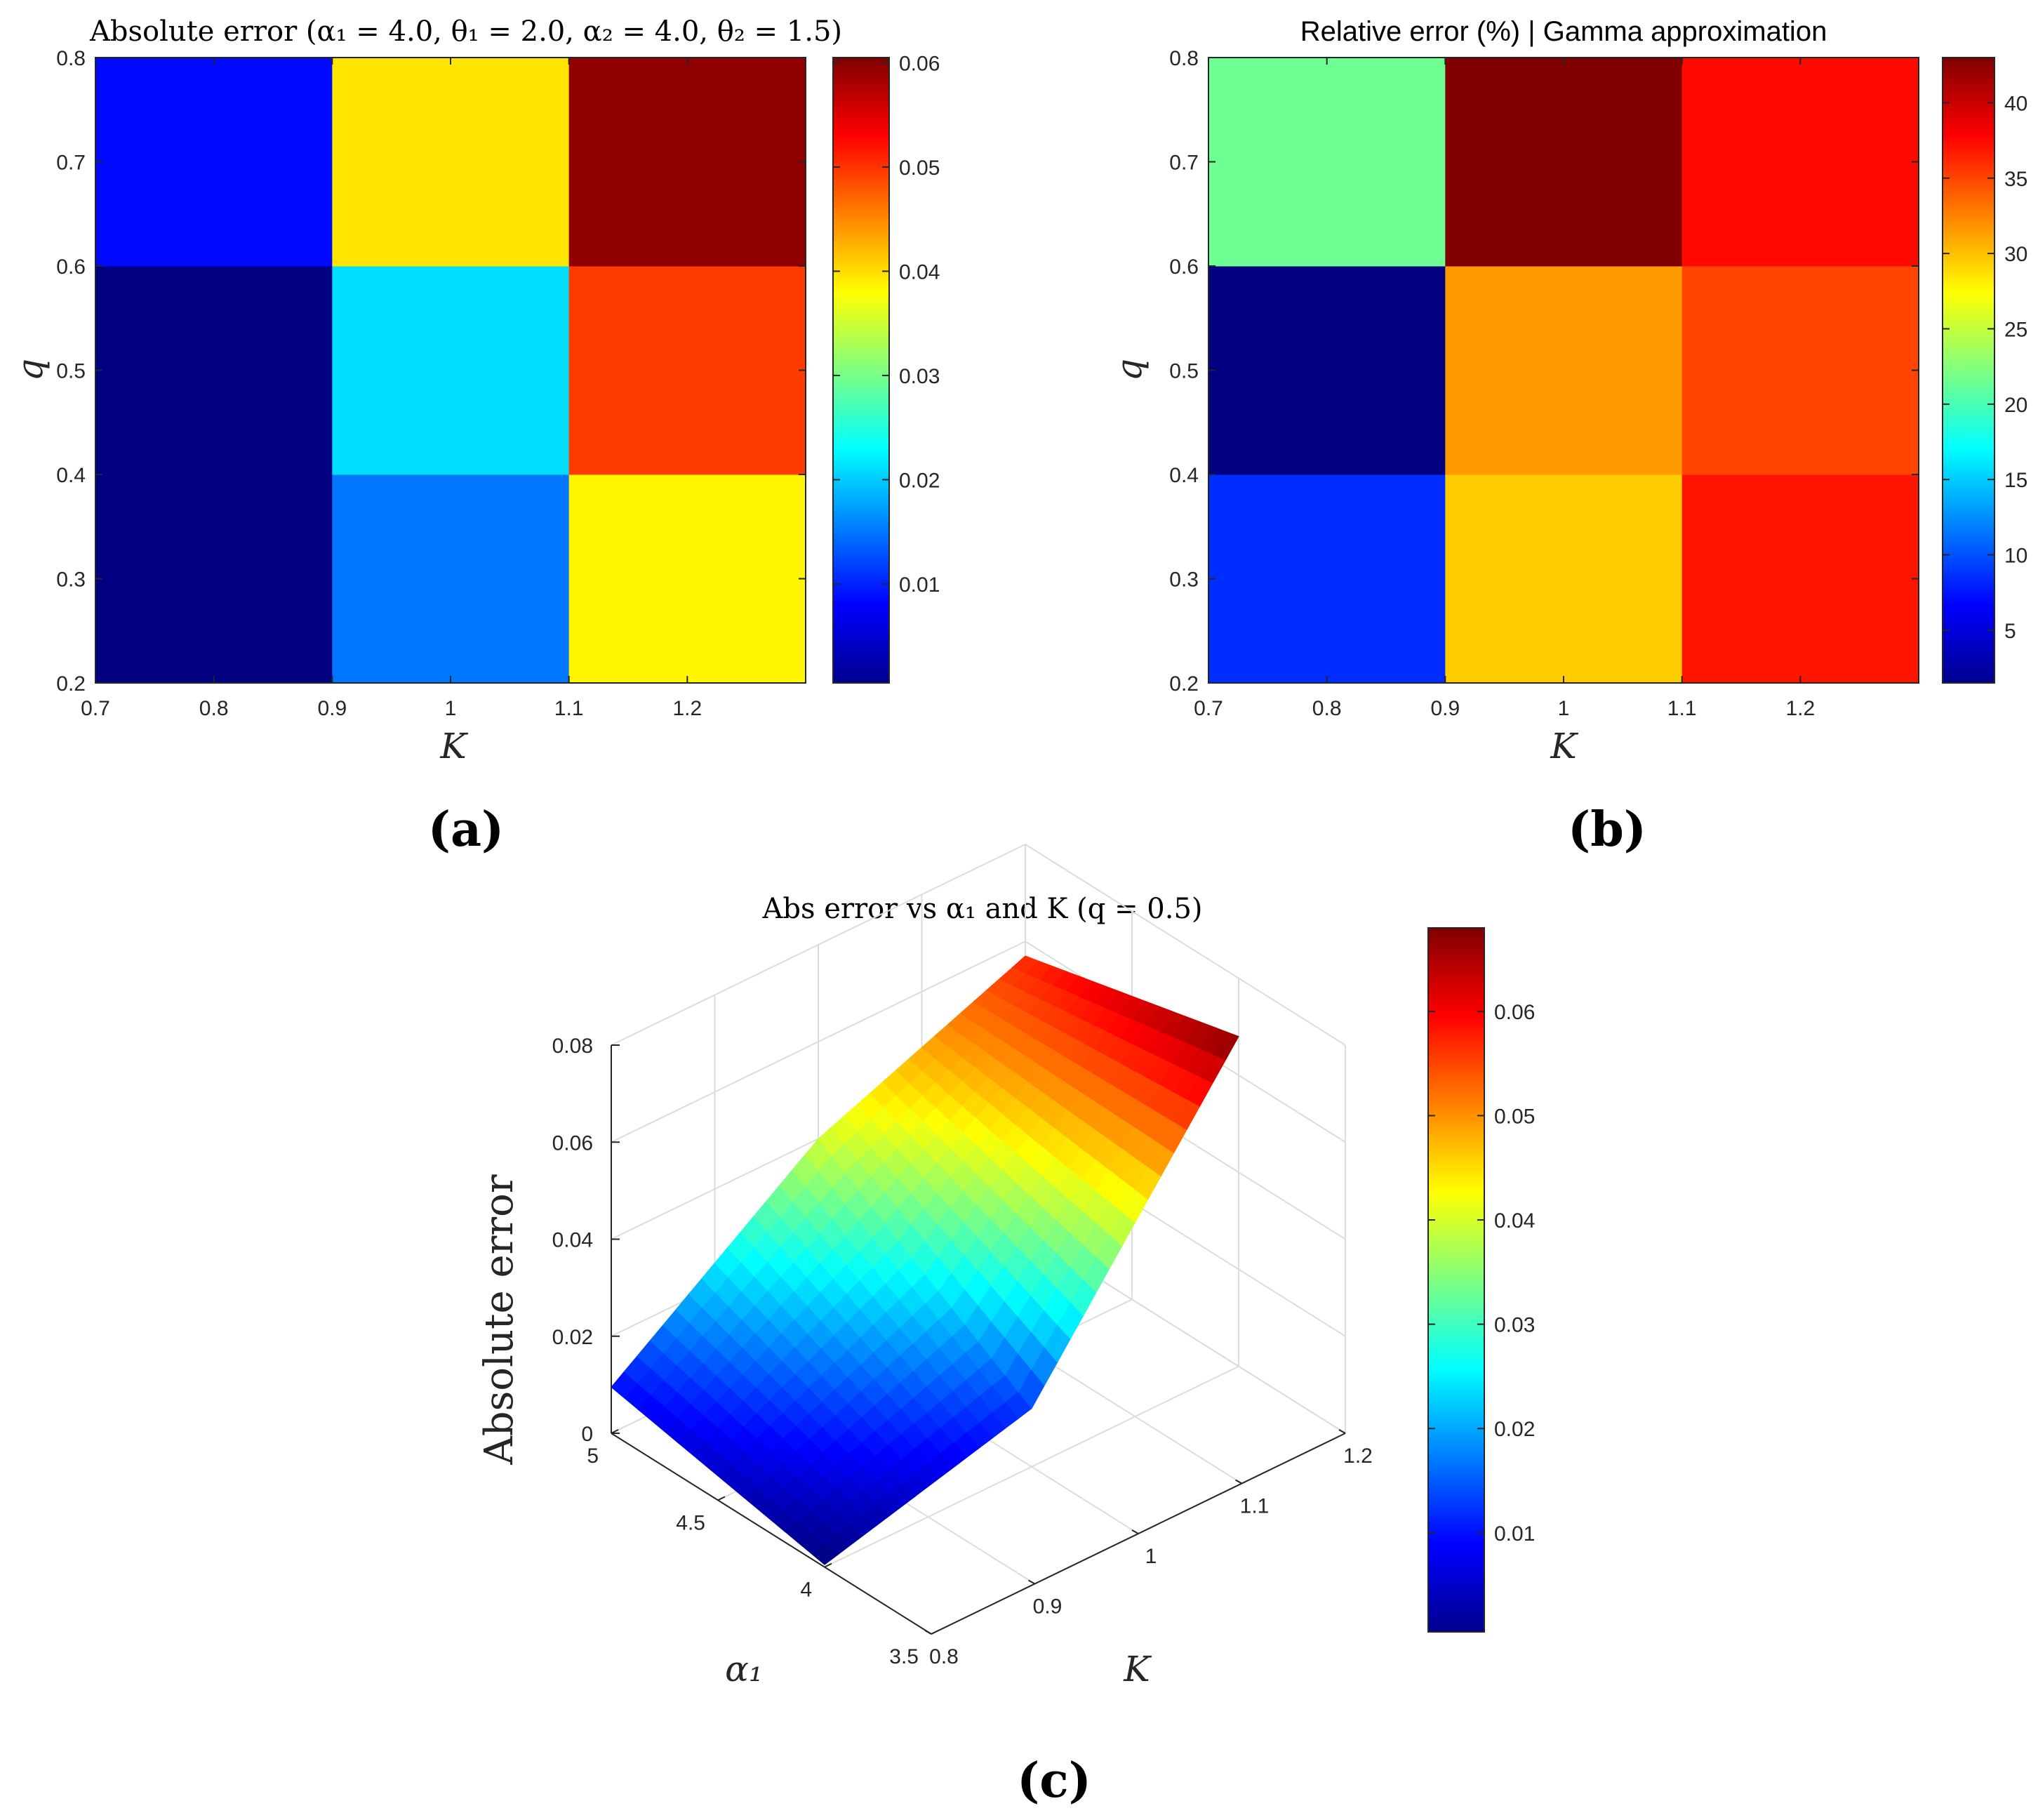  I want to click on panel-a-y-label: q, so click(31, 370).